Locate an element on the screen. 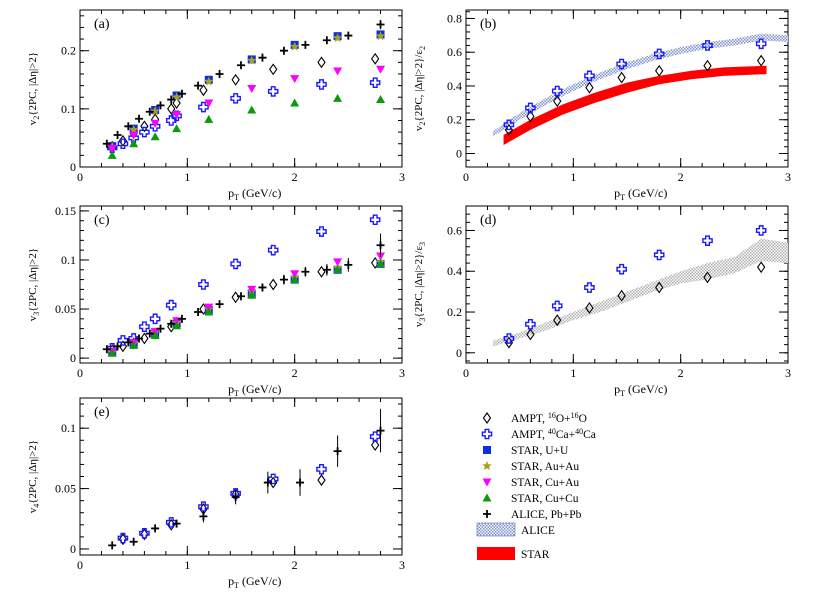 The height and width of the screenshot is (595, 814). y-axis-label: v4{2PC, |Δη|>2} is located at coordinates (34, 476).